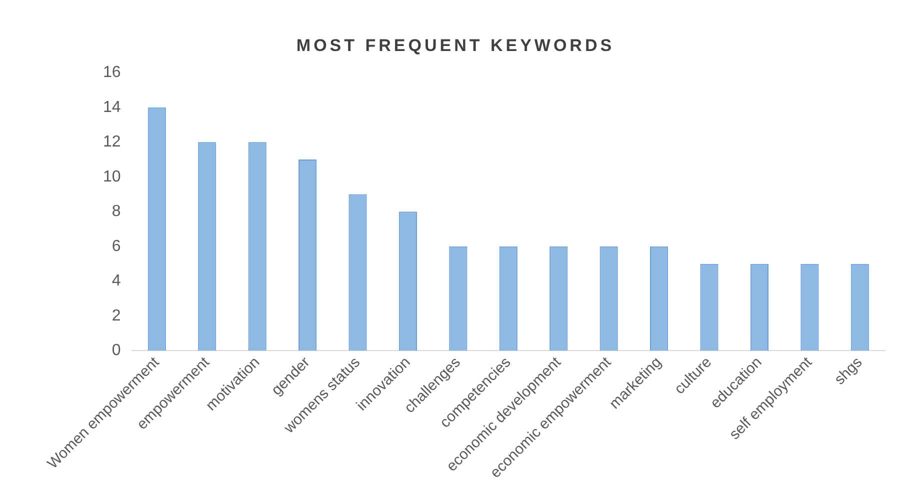 The height and width of the screenshot is (490, 911). Describe the element at coordinates (112, 73) in the screenshot. I see `y-tick-label: 16` at that location.